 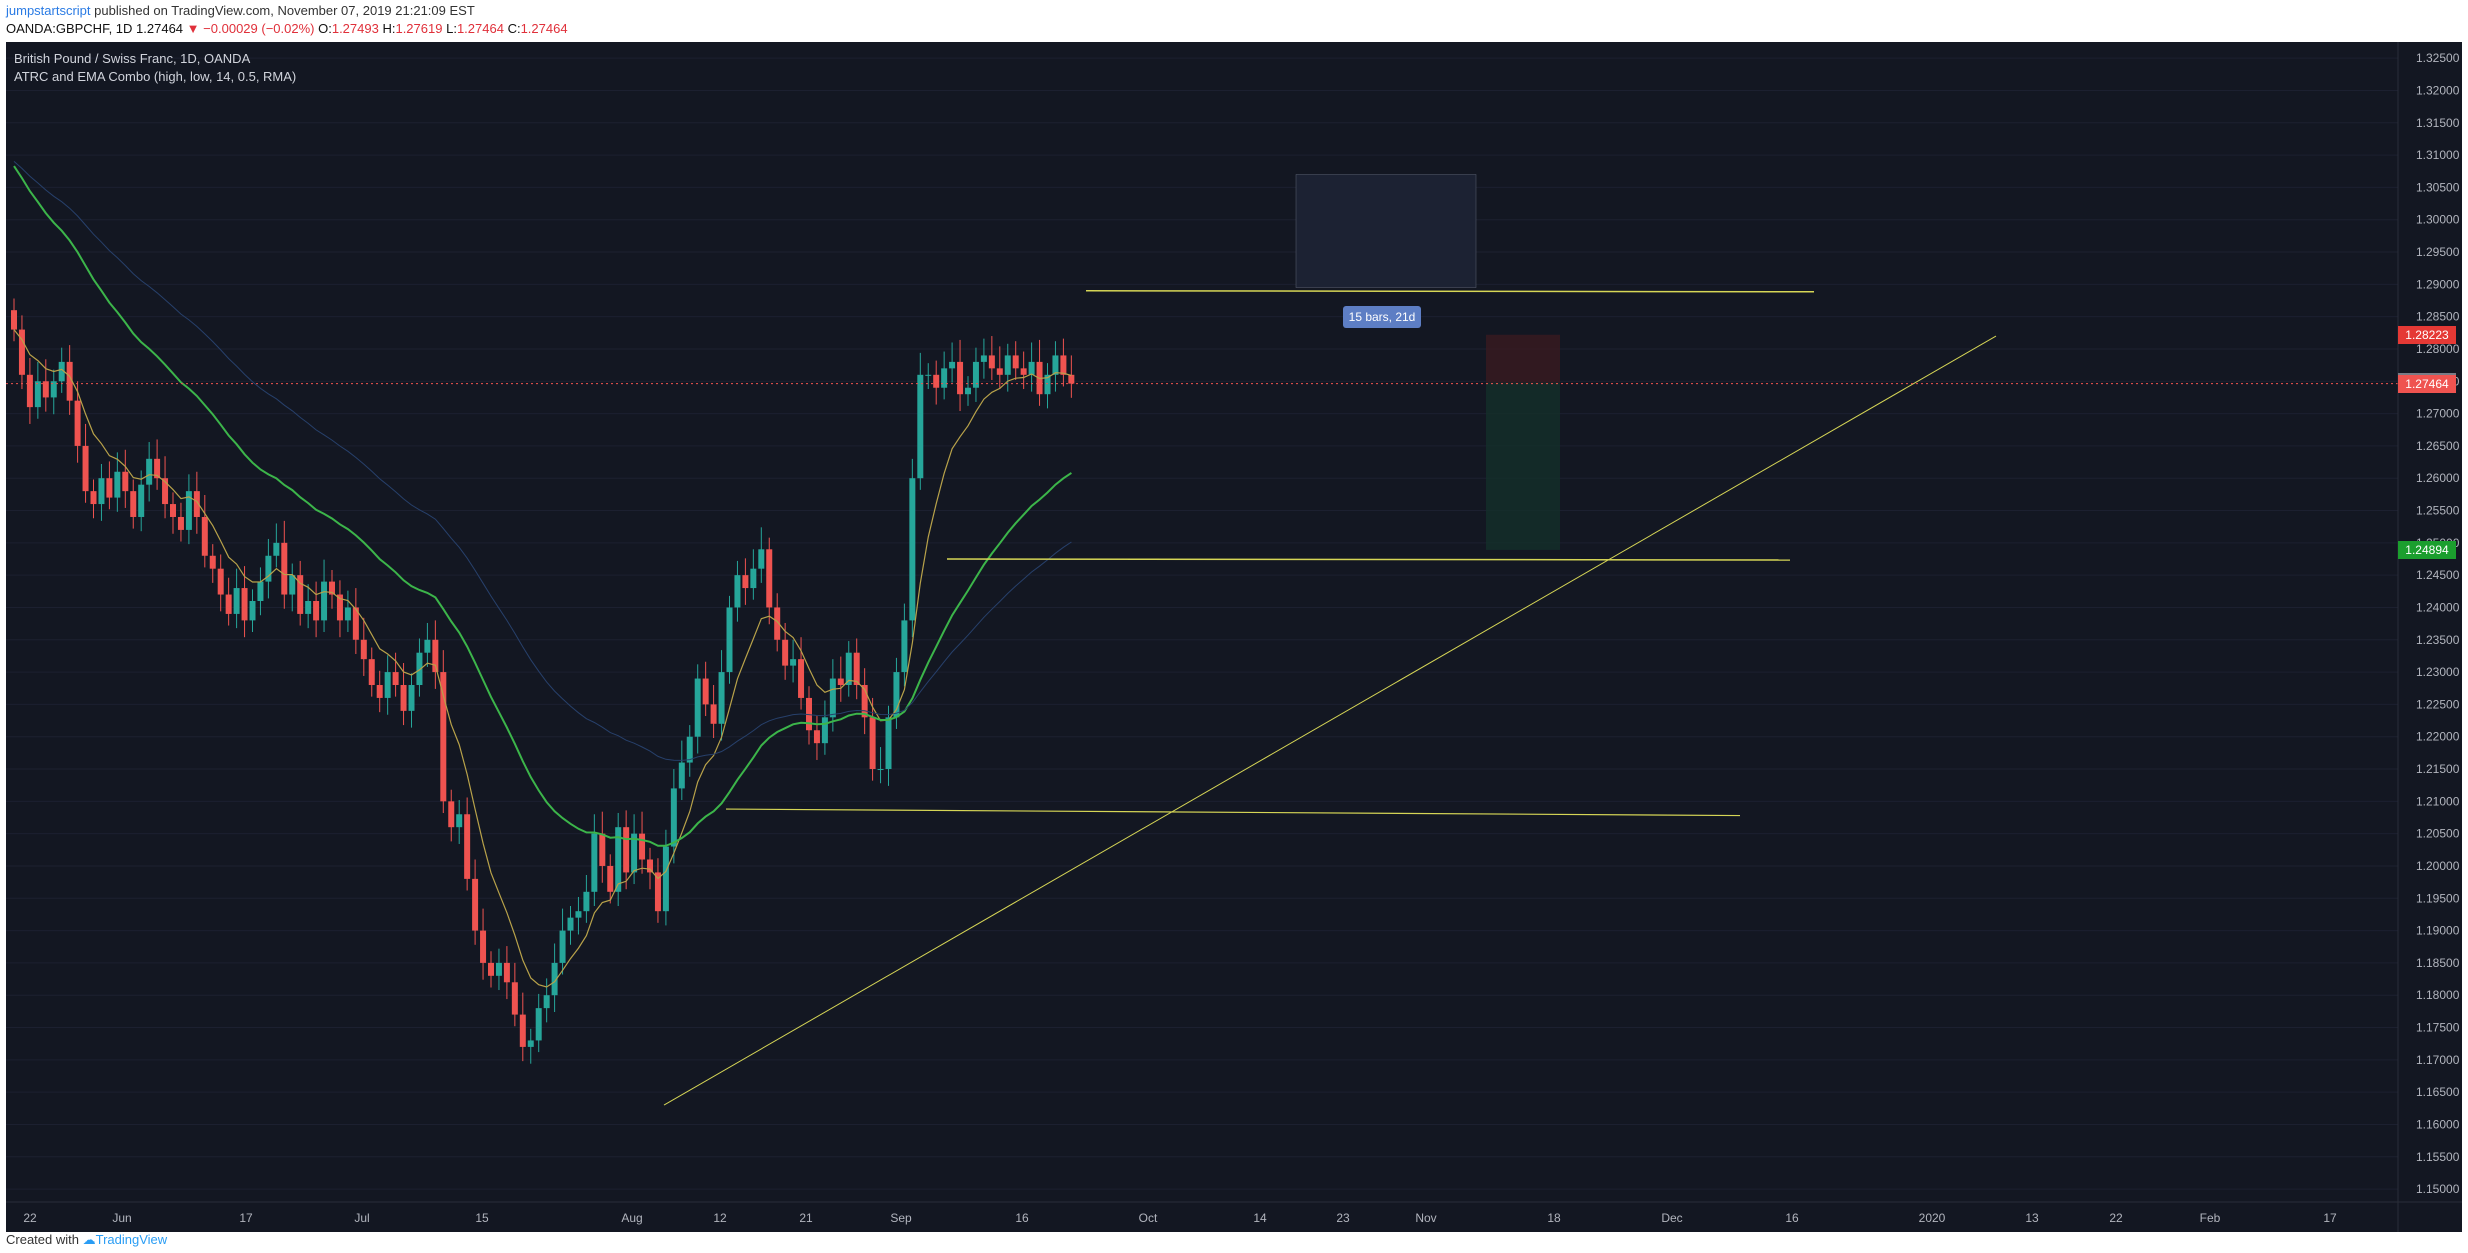 I want to click on footer: Created with ☁TradingView, so click(x=86, y=1242).